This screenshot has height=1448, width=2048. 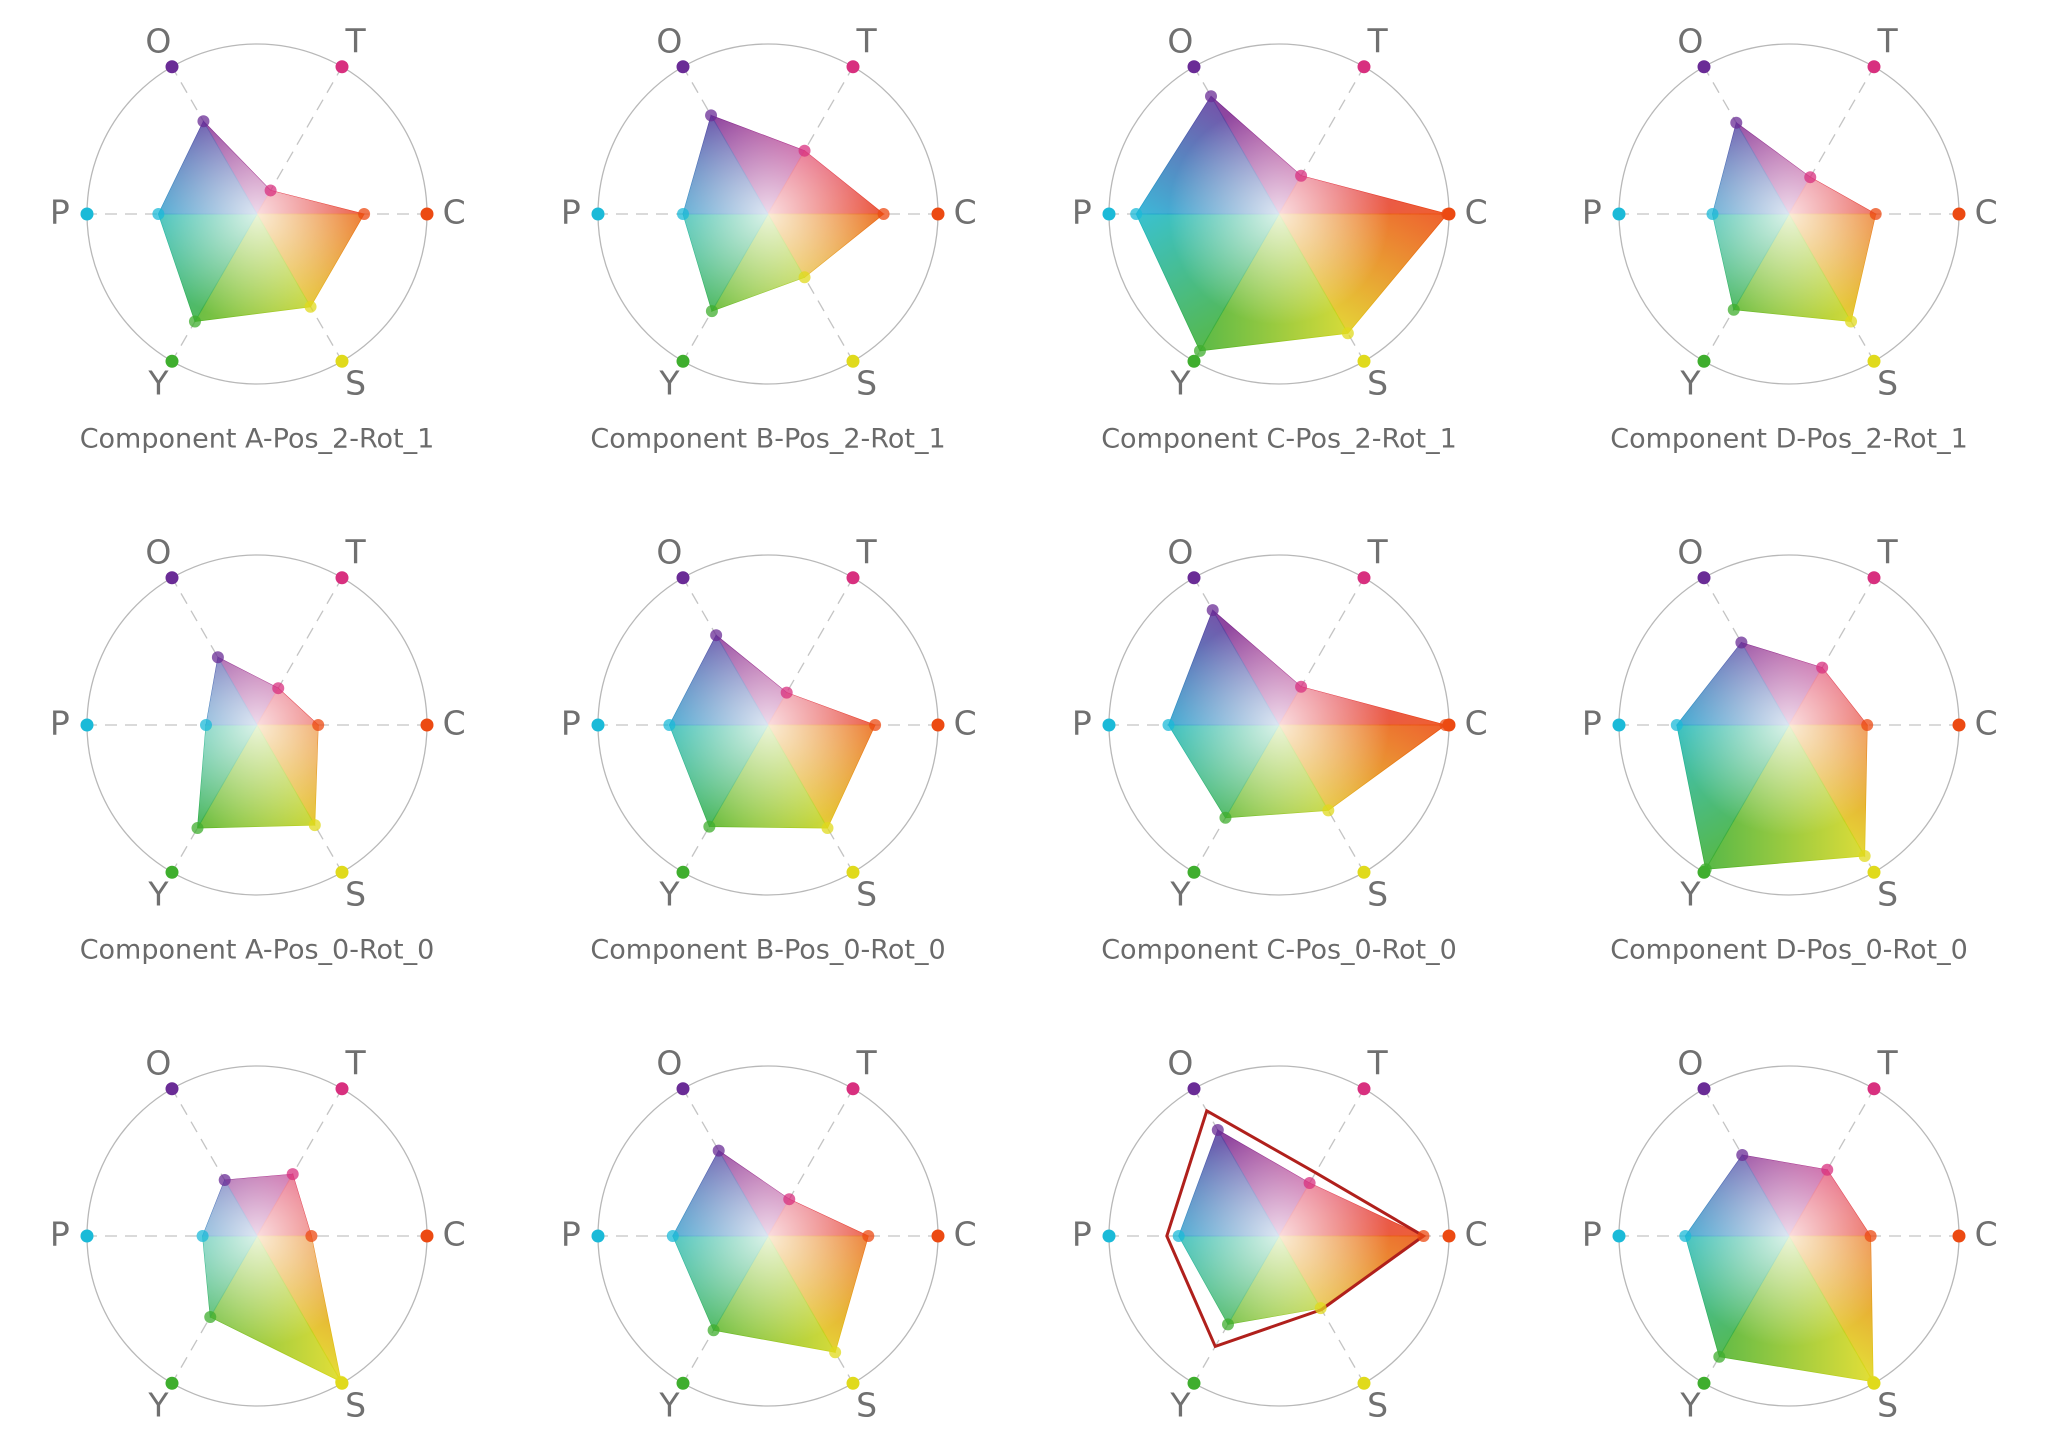 I want to click on chart-title: Component B-Pos_0-Rot_0, so click(x=767, y=950).